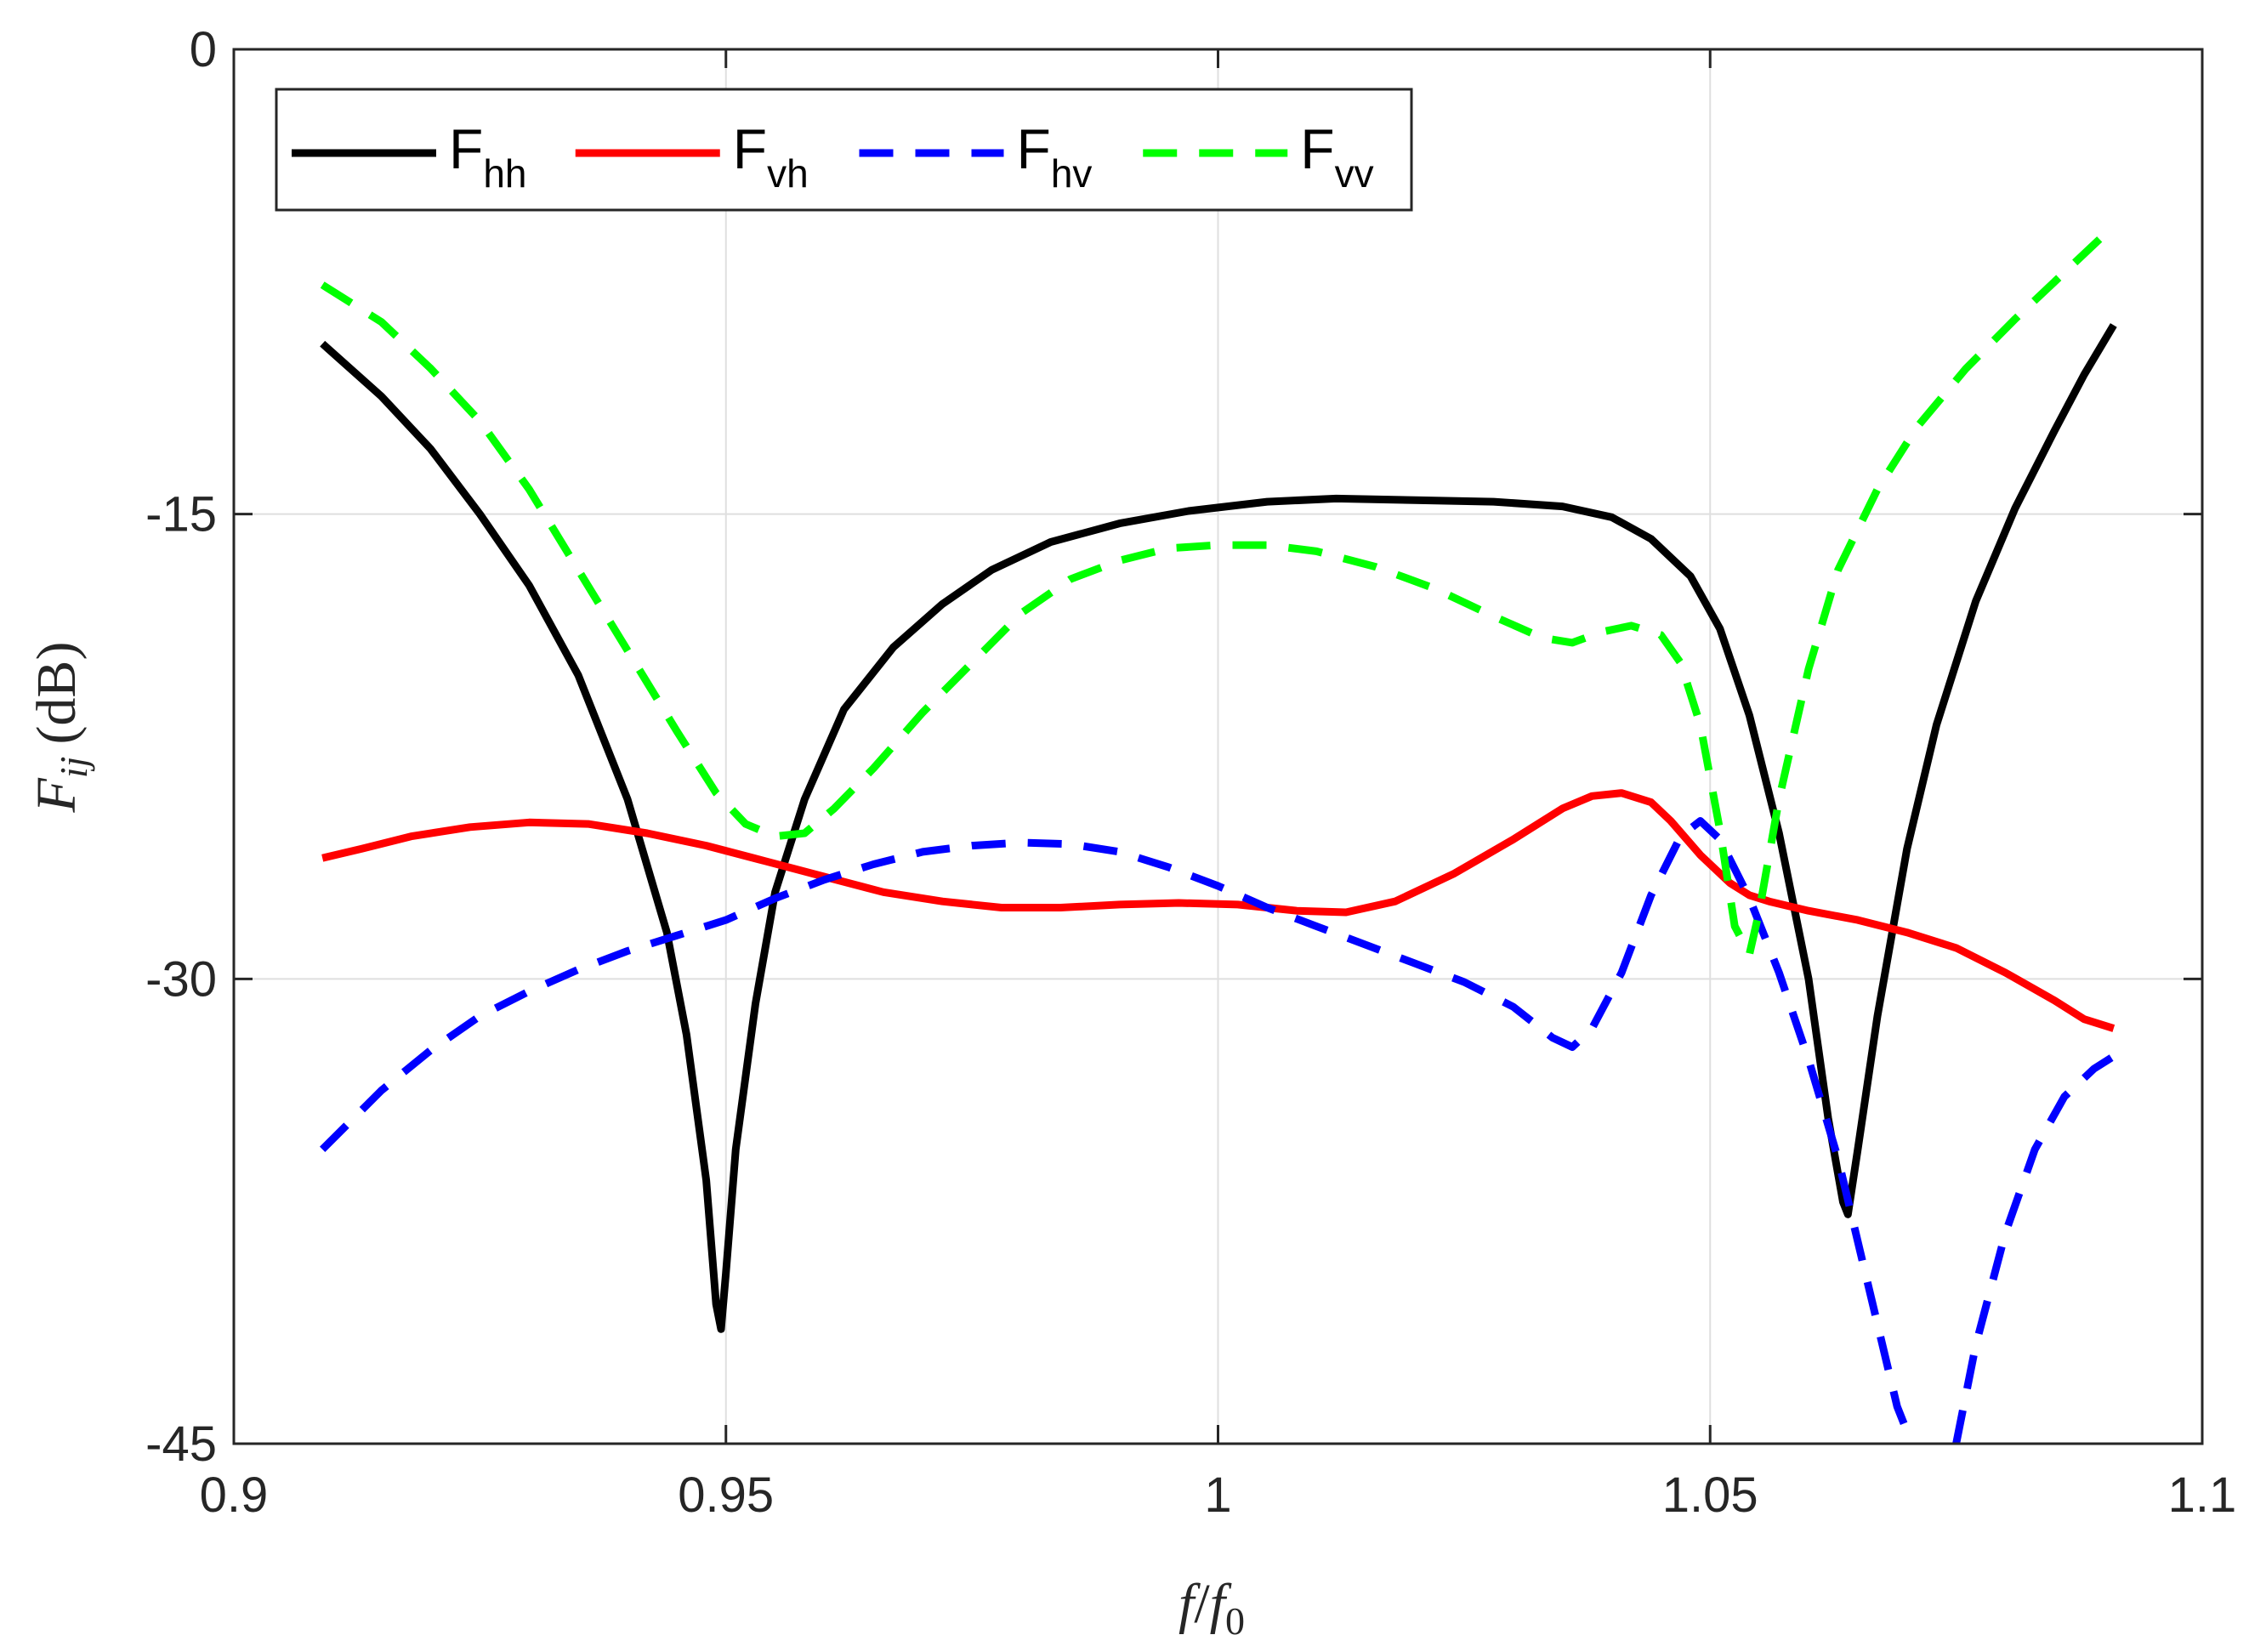  I want to click on legend-label-vv: Fvv, so click(1336, 156).